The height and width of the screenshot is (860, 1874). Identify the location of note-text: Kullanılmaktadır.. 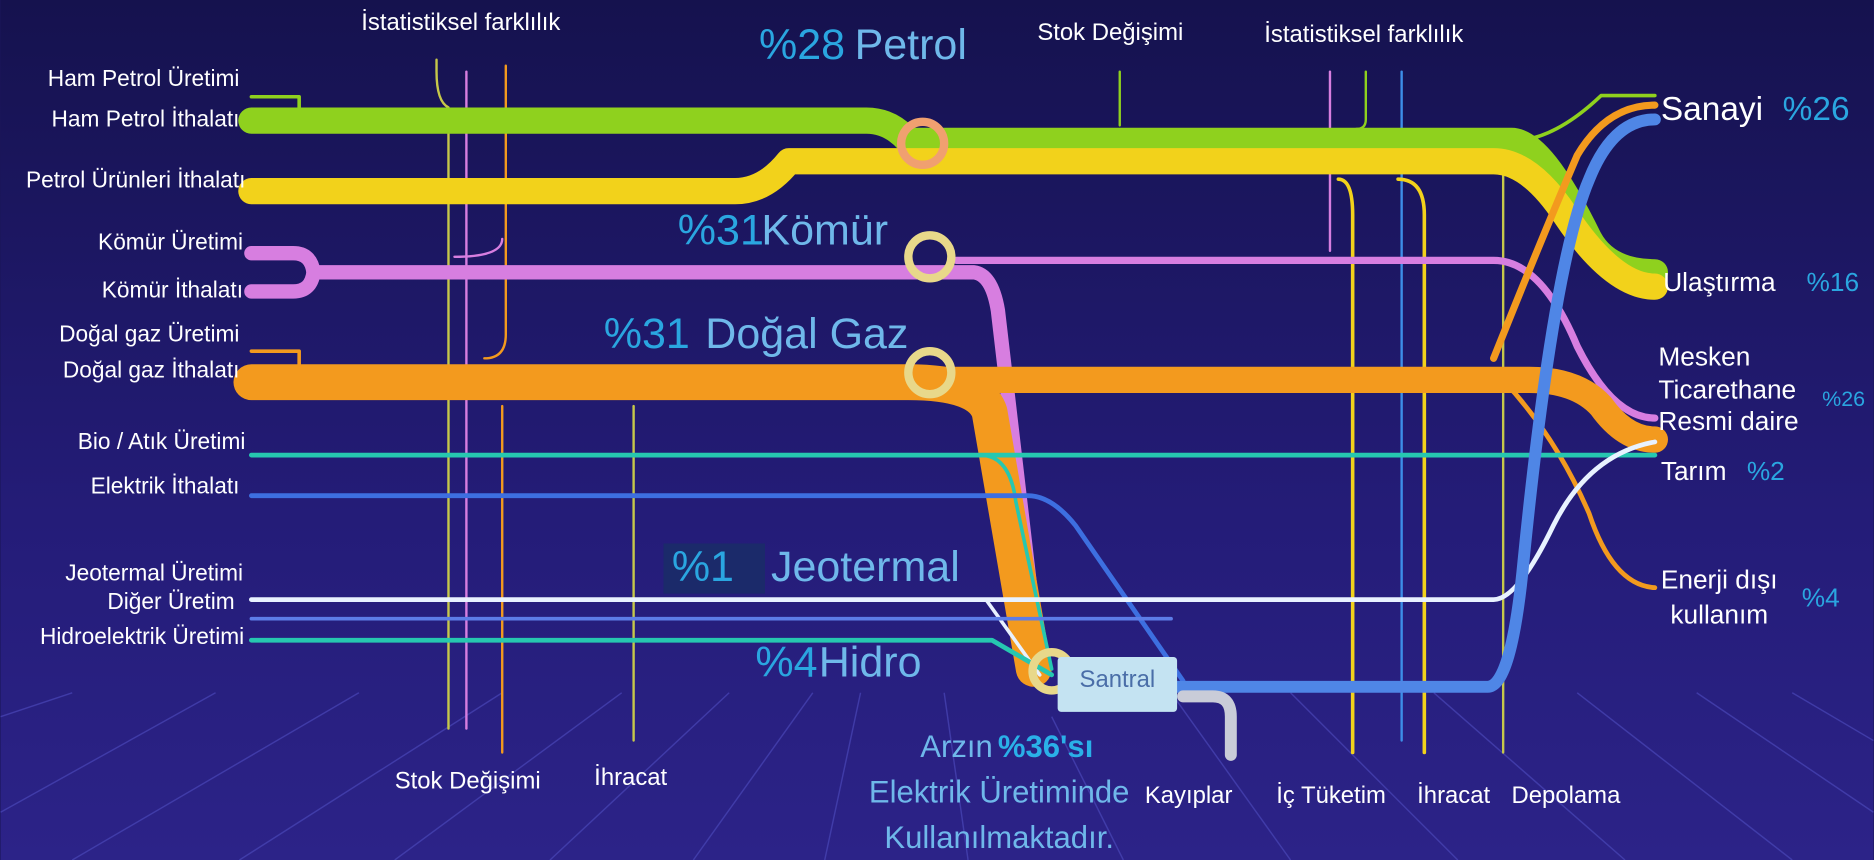
(999, 837).